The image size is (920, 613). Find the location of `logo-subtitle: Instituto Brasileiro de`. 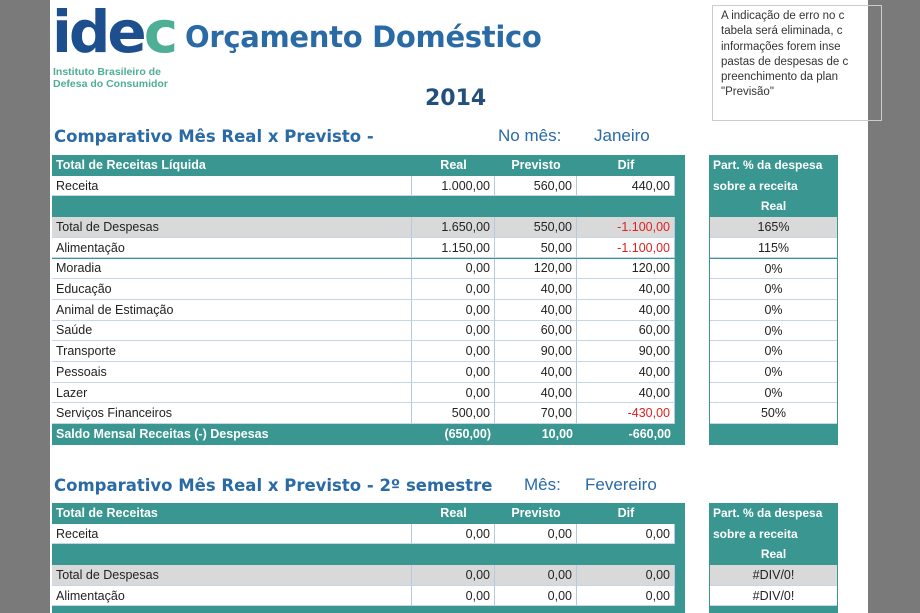

logo-subtitle: Instituto Brasileiro de is located at coordinates (107, 72).